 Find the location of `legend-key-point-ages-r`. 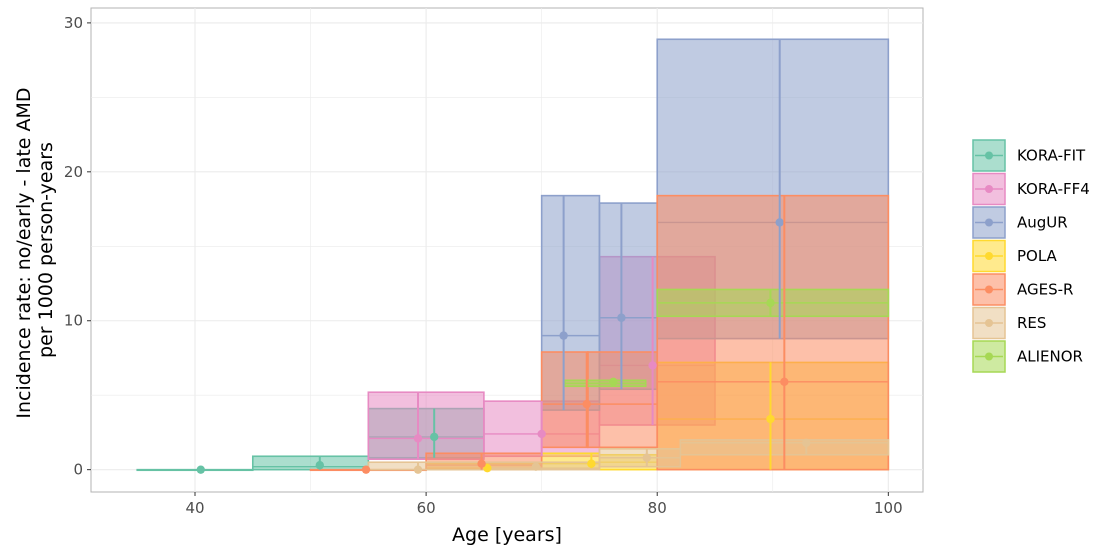

legend-key-point-ages-r is located at coordinates (989, 289).